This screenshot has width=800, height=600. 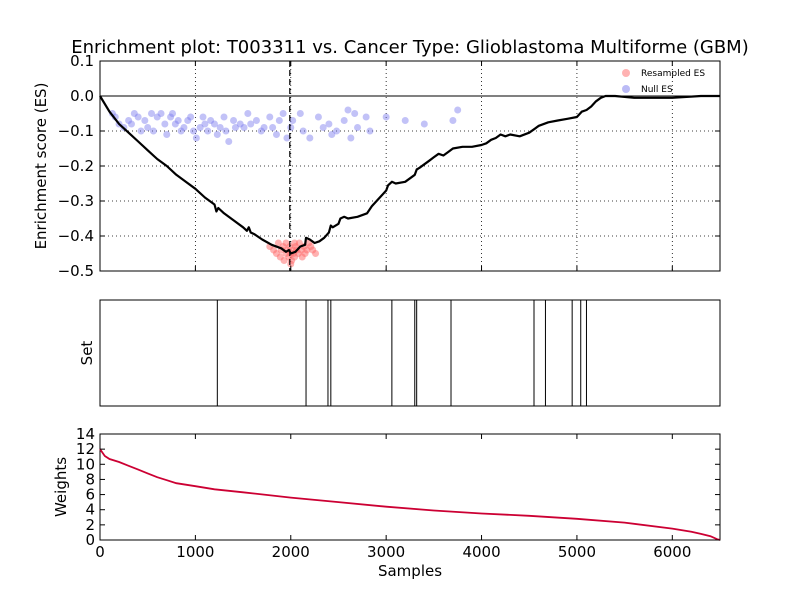 I want to click on x-tick-label: 2000, so click(x=291, y=552).